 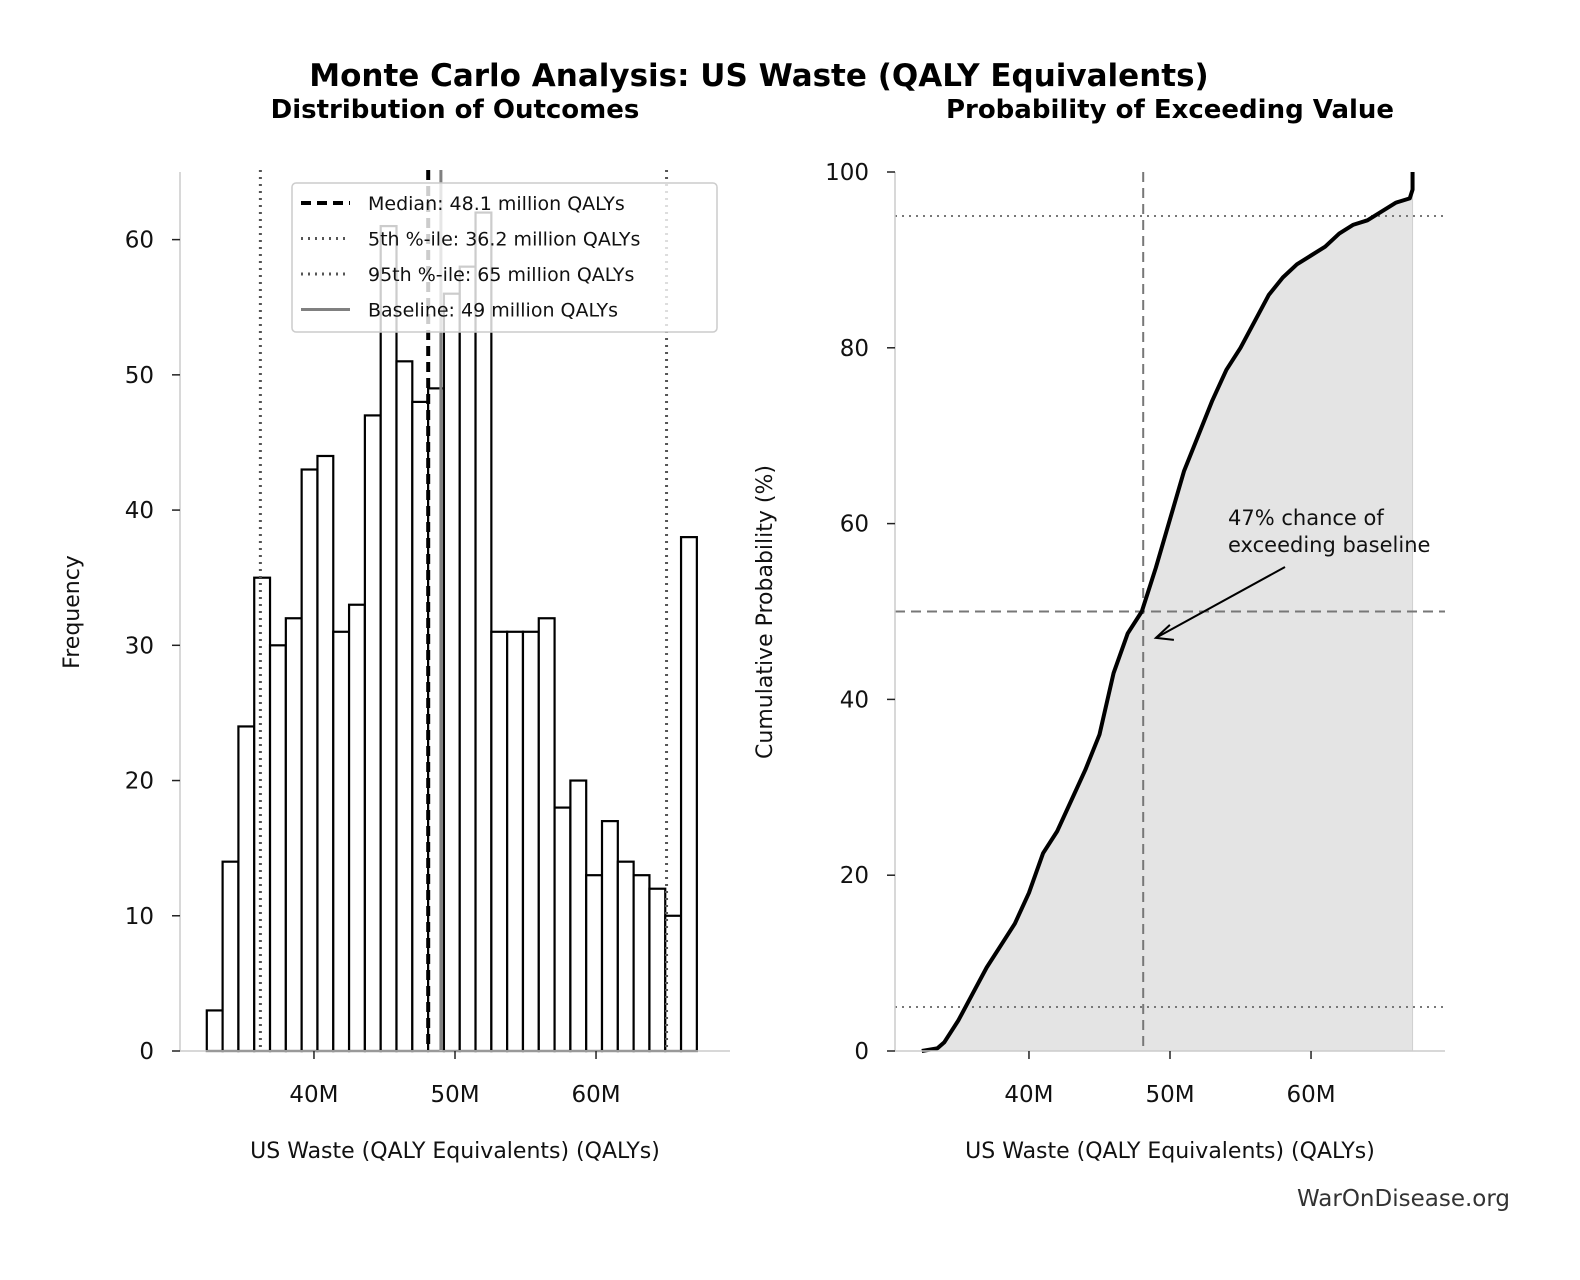 What do you see at coordinates (1403, 1199) in the screenshot?
I see `watermark: WarOnDisease.org` at bounding box center [1403, 1199].